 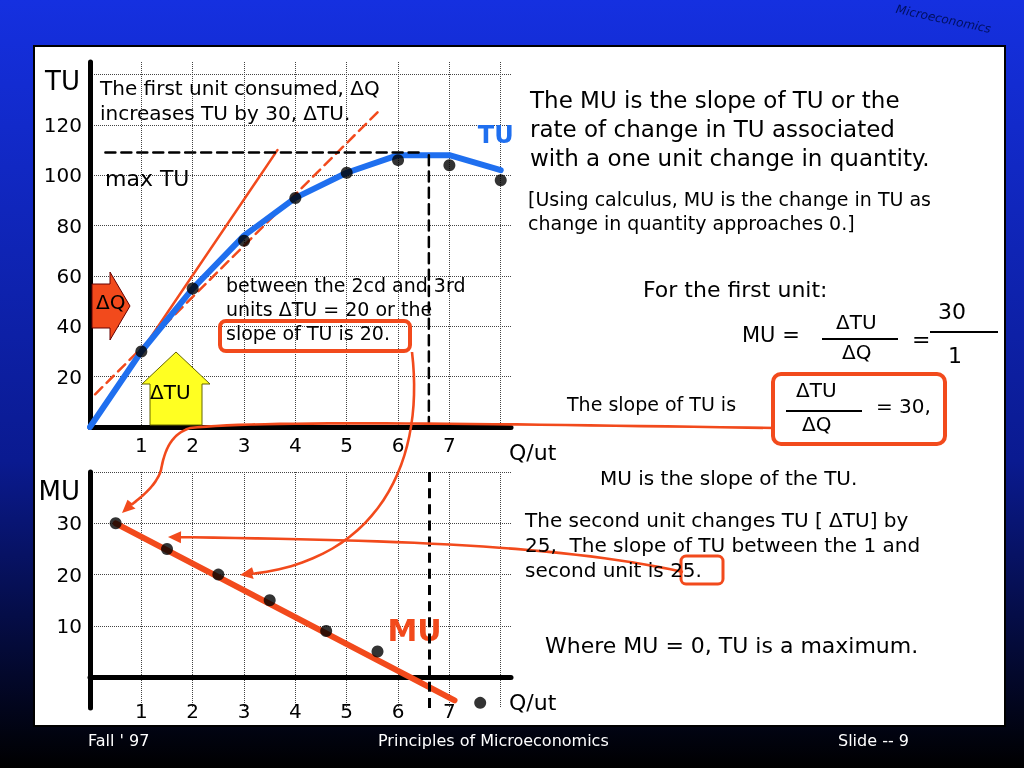 I want to click on text: MU is the slope of the TU., so click(x=729, y=478).